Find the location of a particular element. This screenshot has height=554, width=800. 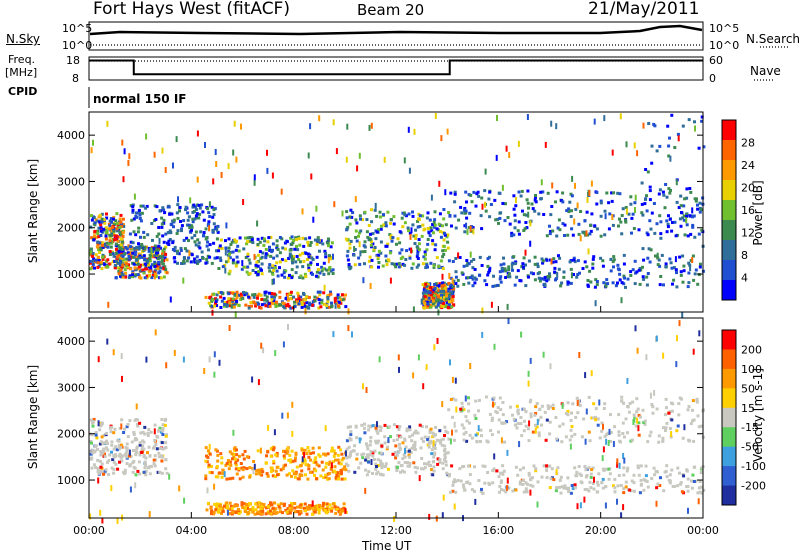

beam-label: Beam 20 is located at coordinates (391, 10).